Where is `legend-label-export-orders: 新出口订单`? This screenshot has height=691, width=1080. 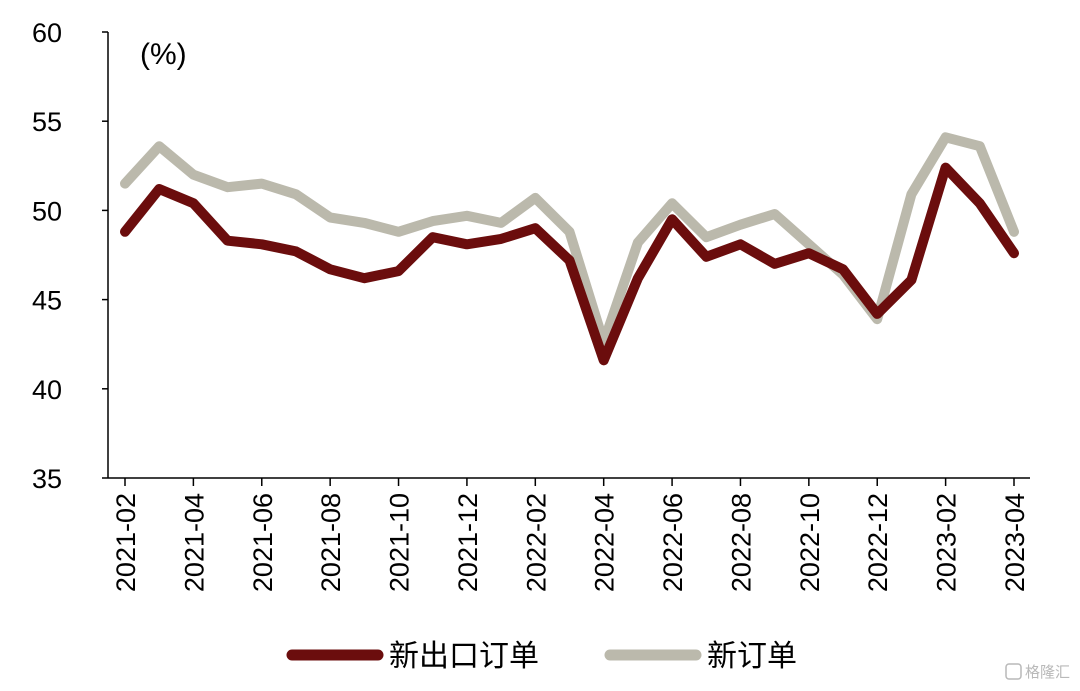
legend-label-export-orders: 新出口订单 is located at coordinates (464, 656).